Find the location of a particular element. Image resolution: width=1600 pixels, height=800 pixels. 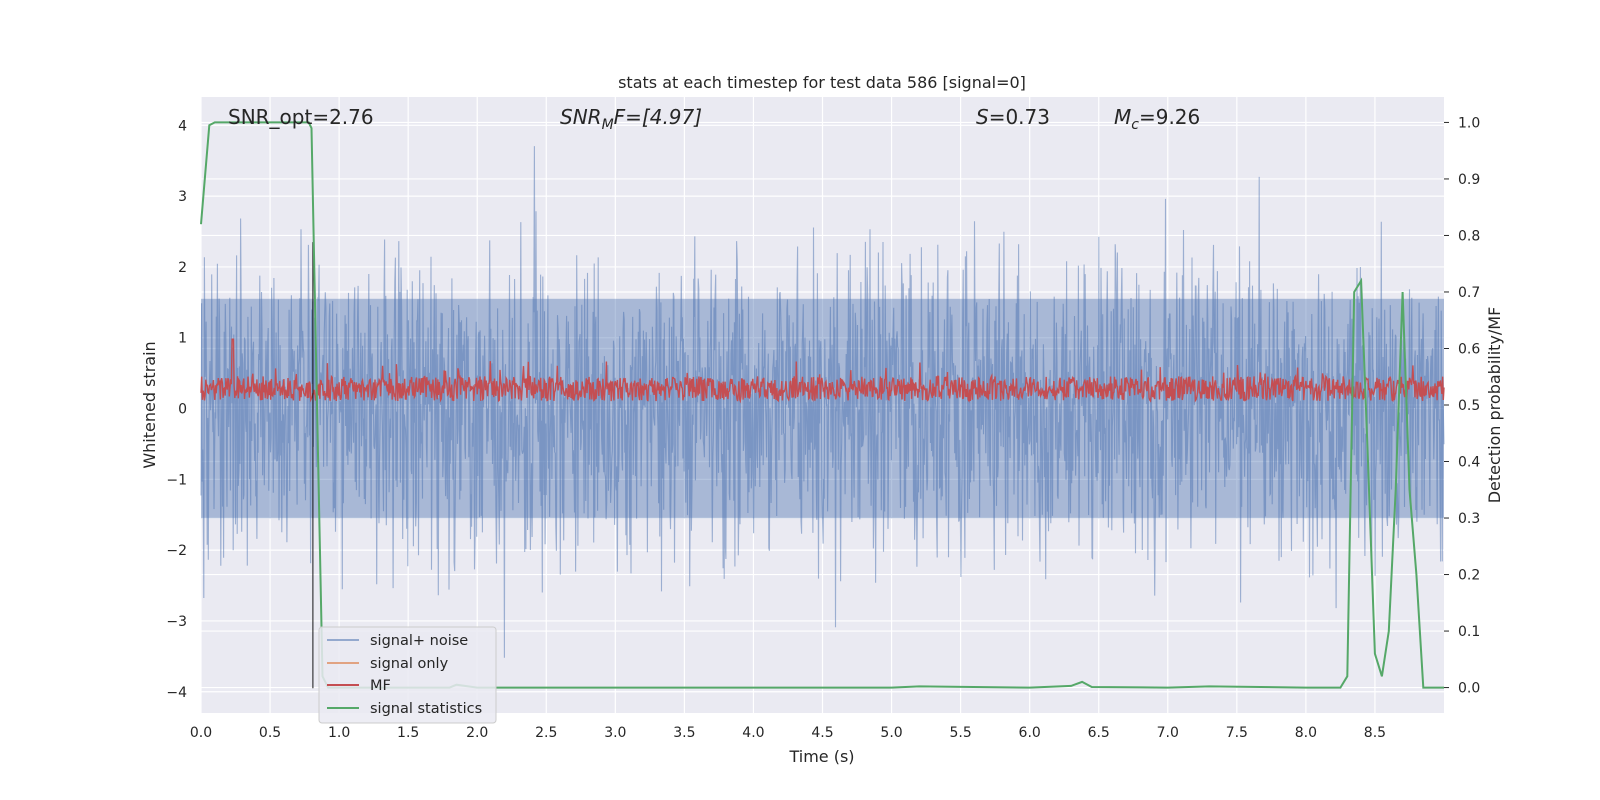

y-axis-label: Whitened strain is located at coordinates (149, 404).